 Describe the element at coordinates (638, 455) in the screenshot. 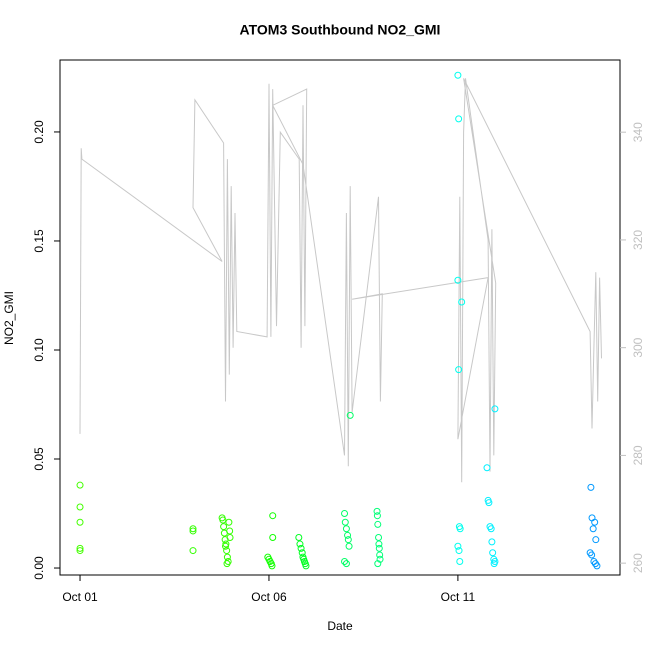

I see `y2-tick-label: 280` at that location.